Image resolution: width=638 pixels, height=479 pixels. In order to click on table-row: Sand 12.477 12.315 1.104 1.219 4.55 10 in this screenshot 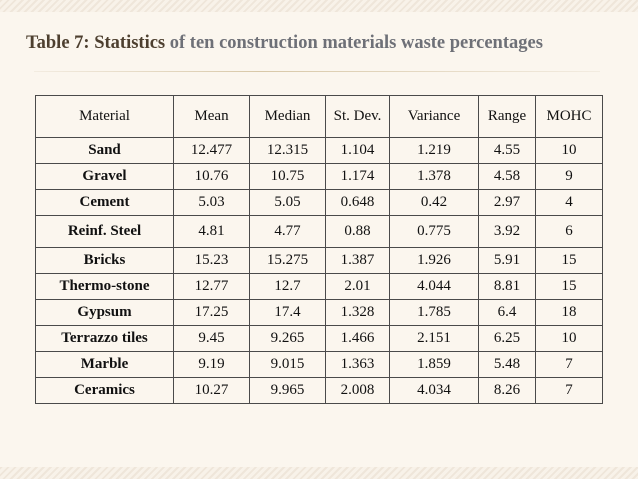, I will do `click(319, 150)`.